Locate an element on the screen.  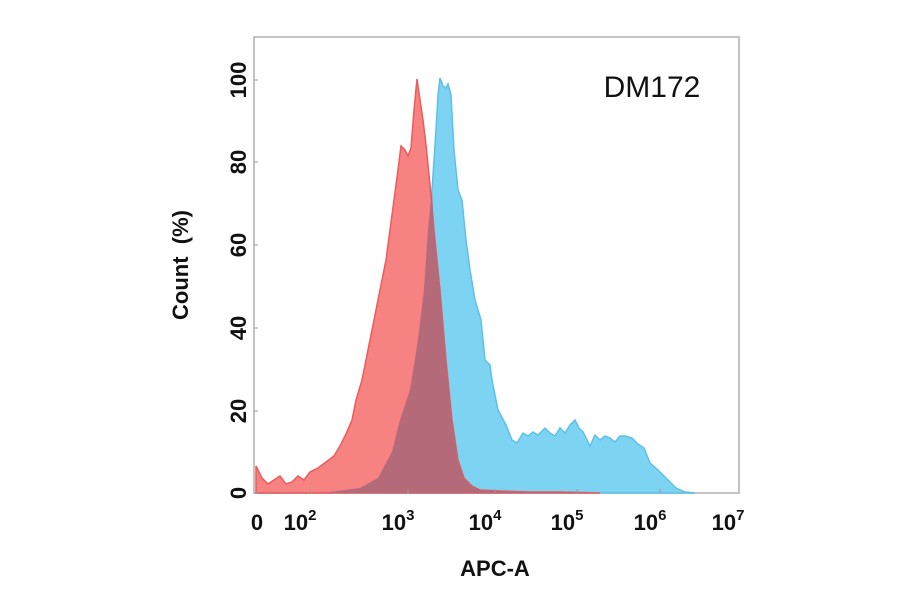
x-tick-1e4: 10⁴ is located at coordinates (485, 521).